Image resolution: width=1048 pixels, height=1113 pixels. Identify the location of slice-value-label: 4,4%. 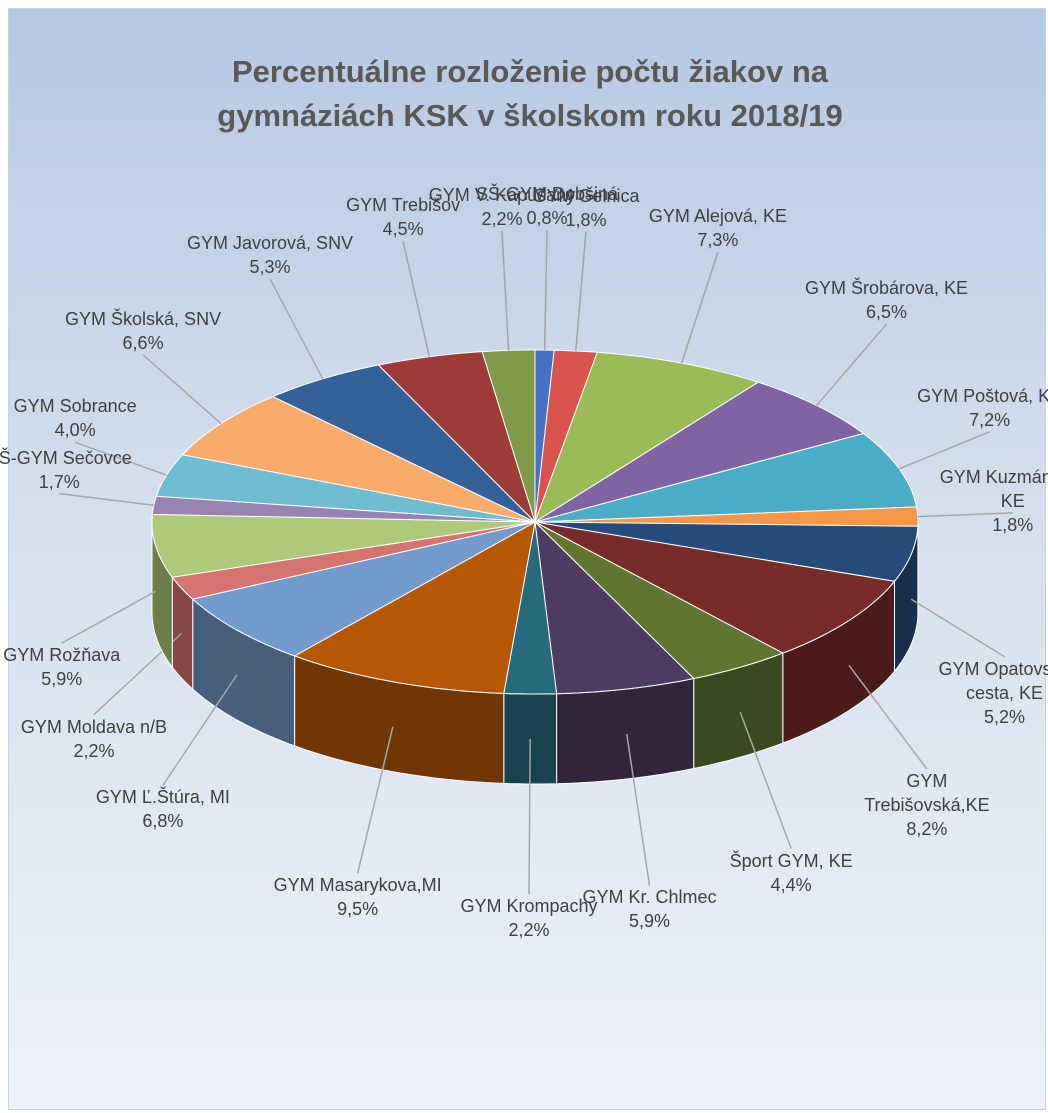
(791, 884).